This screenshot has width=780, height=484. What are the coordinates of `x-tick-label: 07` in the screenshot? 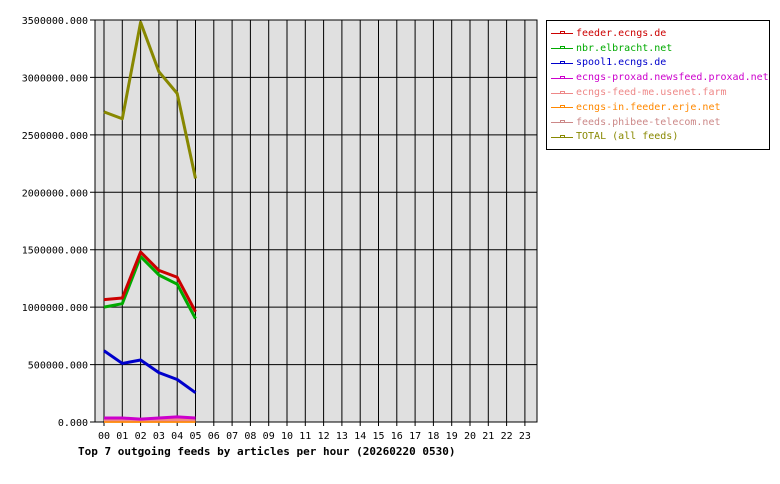 It's located at (232, 436).